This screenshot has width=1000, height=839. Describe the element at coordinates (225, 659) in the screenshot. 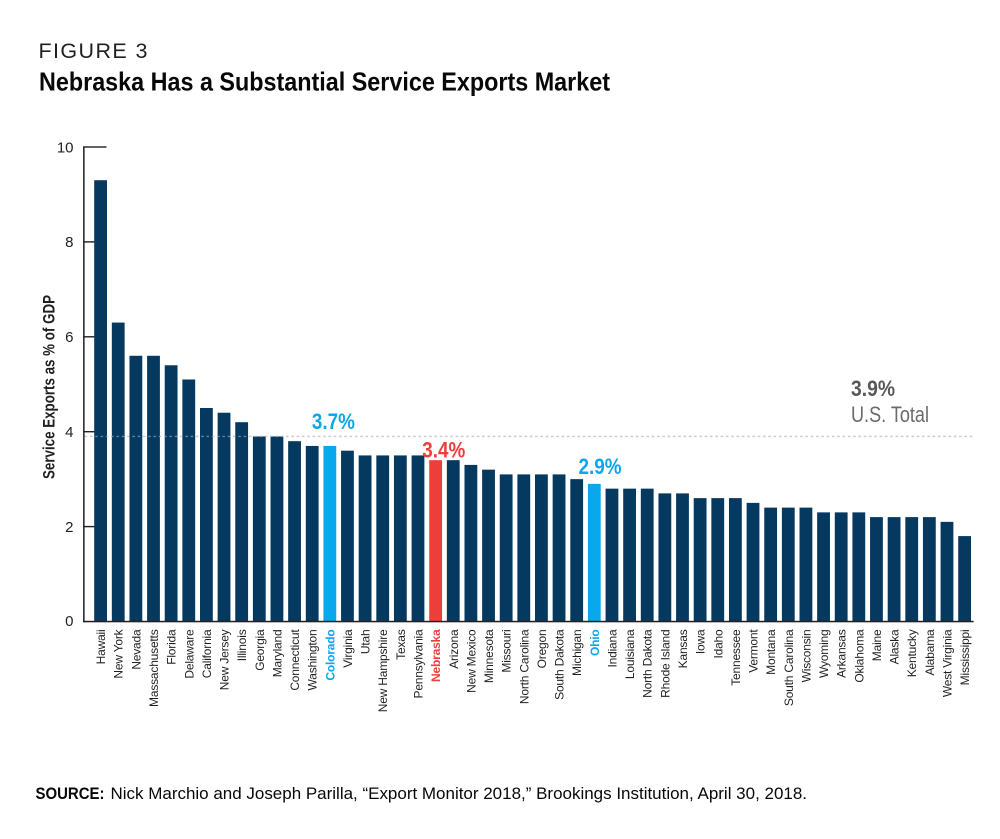

I see `svg-text: New Jersey` at that location.